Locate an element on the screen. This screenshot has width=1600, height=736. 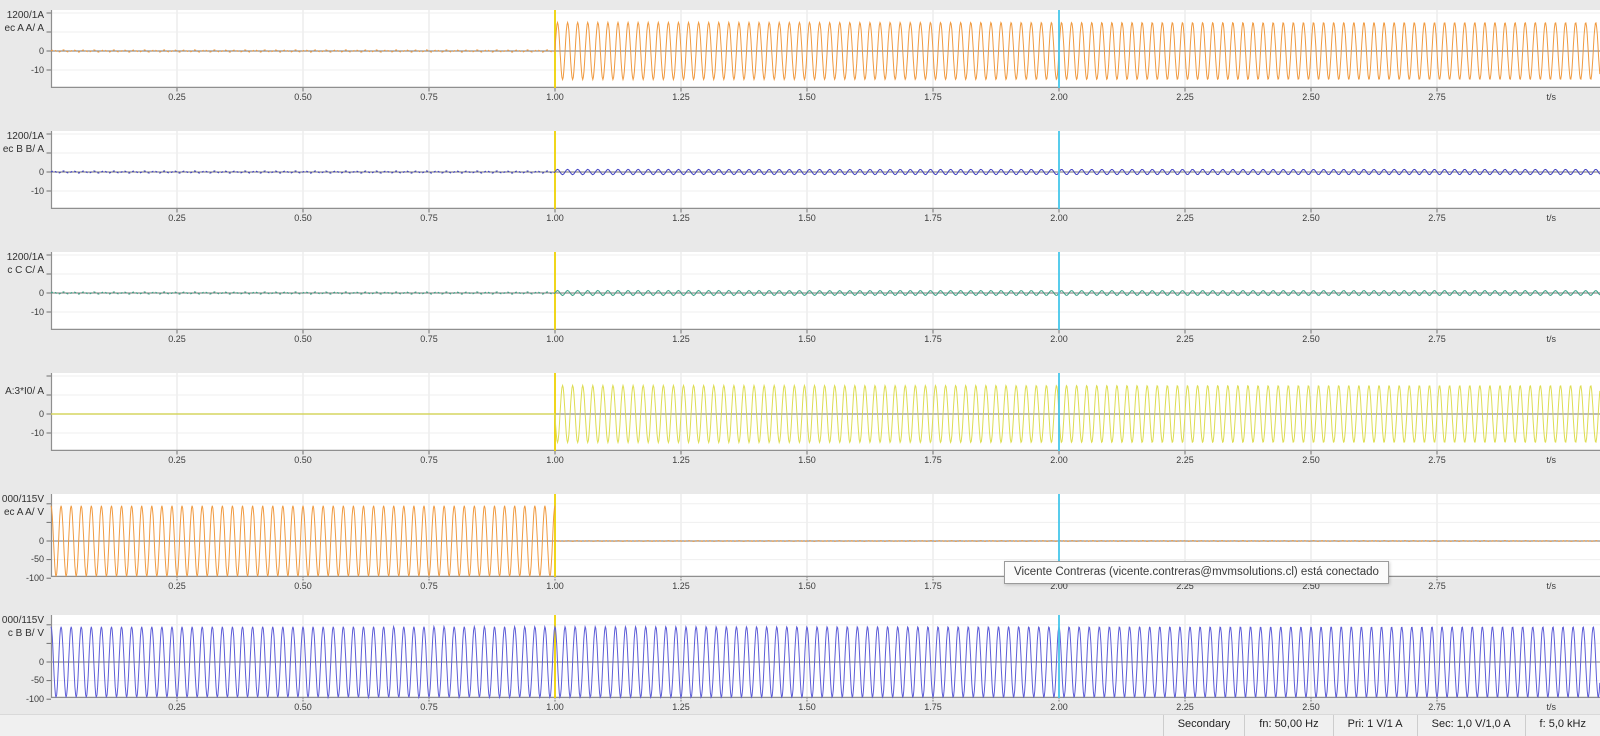
channel-label: 1200/1A c C C/ A is located at coordinates (25, 264).